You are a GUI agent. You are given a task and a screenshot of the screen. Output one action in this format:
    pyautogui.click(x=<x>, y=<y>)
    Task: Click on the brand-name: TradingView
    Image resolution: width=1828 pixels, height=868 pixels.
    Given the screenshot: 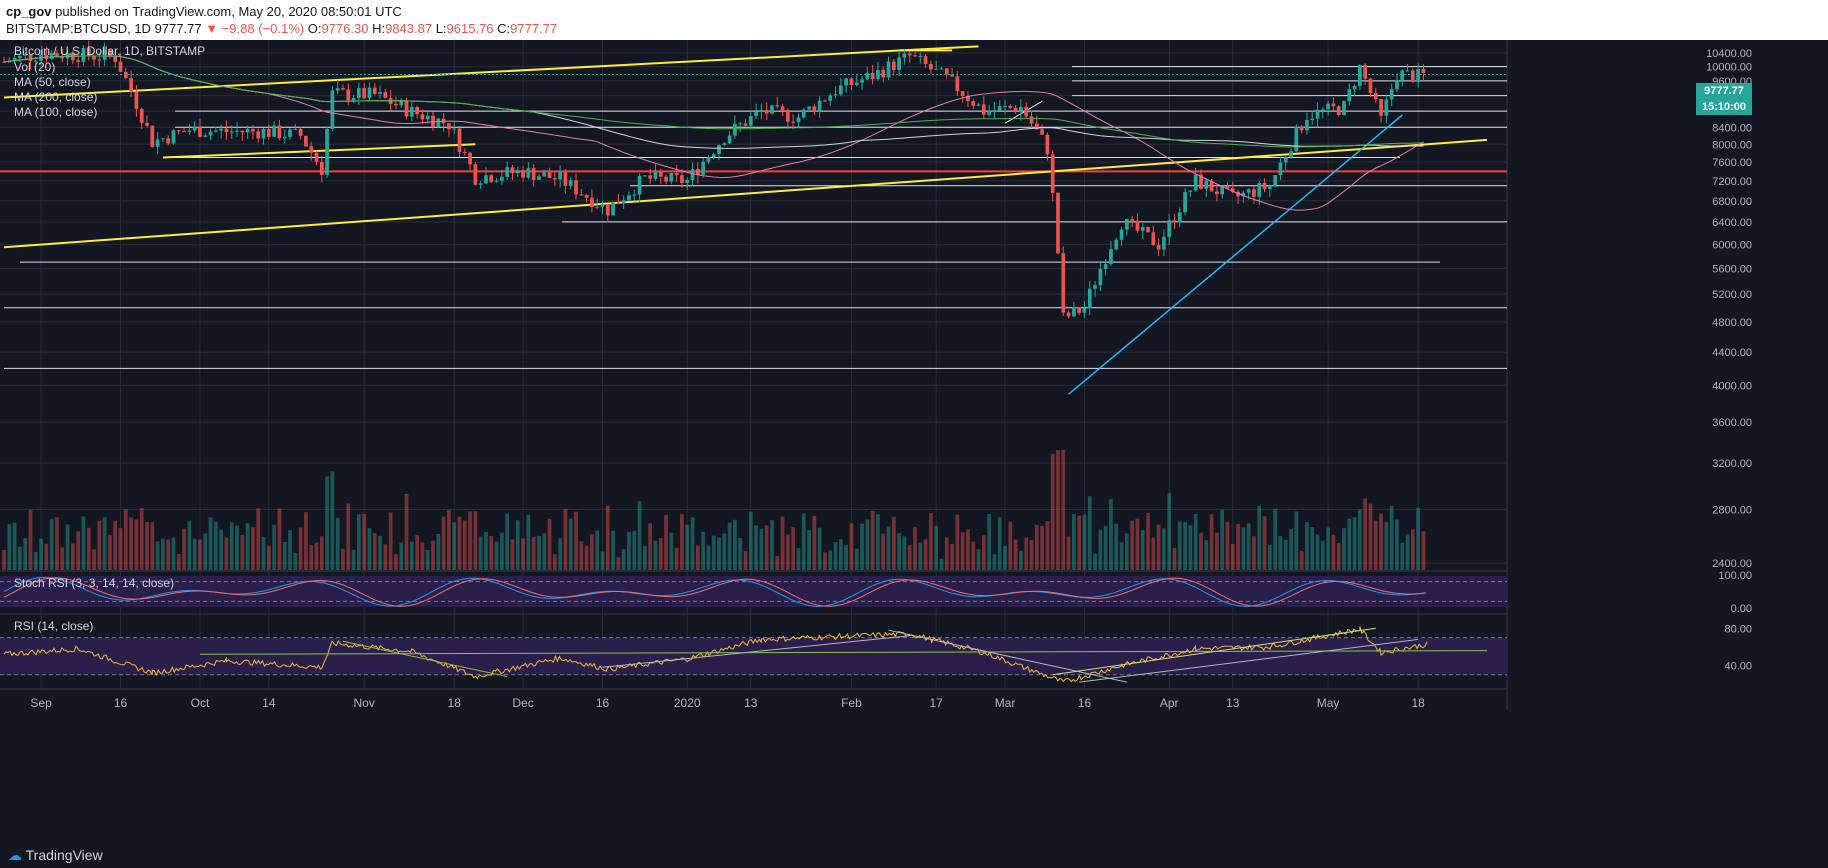 What is the action you would take?
    pyautogui.click(x=64, y=855)
    